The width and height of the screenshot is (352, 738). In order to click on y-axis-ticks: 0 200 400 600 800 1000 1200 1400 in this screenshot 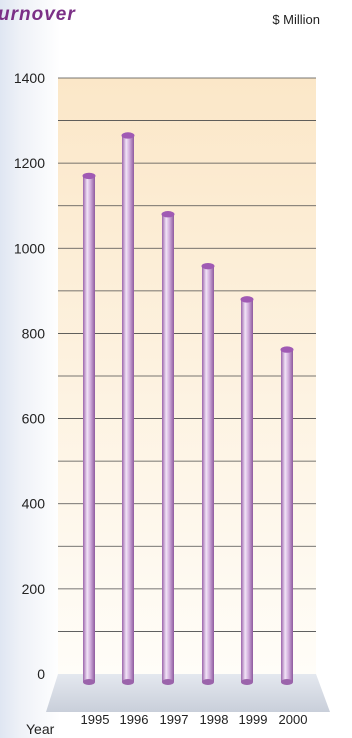, I will do `click(29, 376)`.